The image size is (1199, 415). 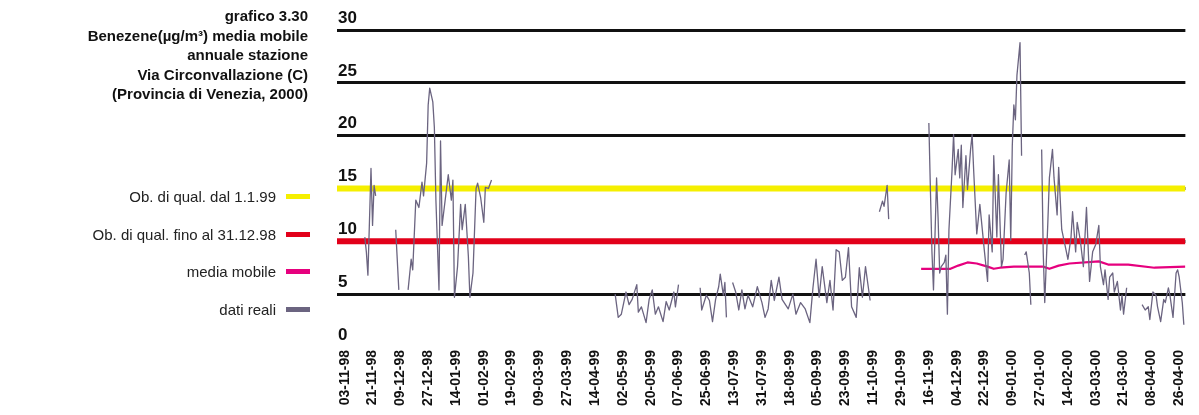 I want to click on x-tick-label: 03-03-00, so click(x=1094, y=378).